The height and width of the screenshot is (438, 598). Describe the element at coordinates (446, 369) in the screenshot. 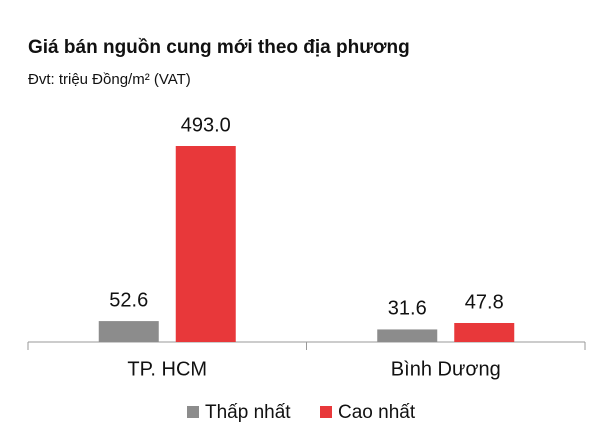

I see `x-tick-label: Bình Dương` at that location.